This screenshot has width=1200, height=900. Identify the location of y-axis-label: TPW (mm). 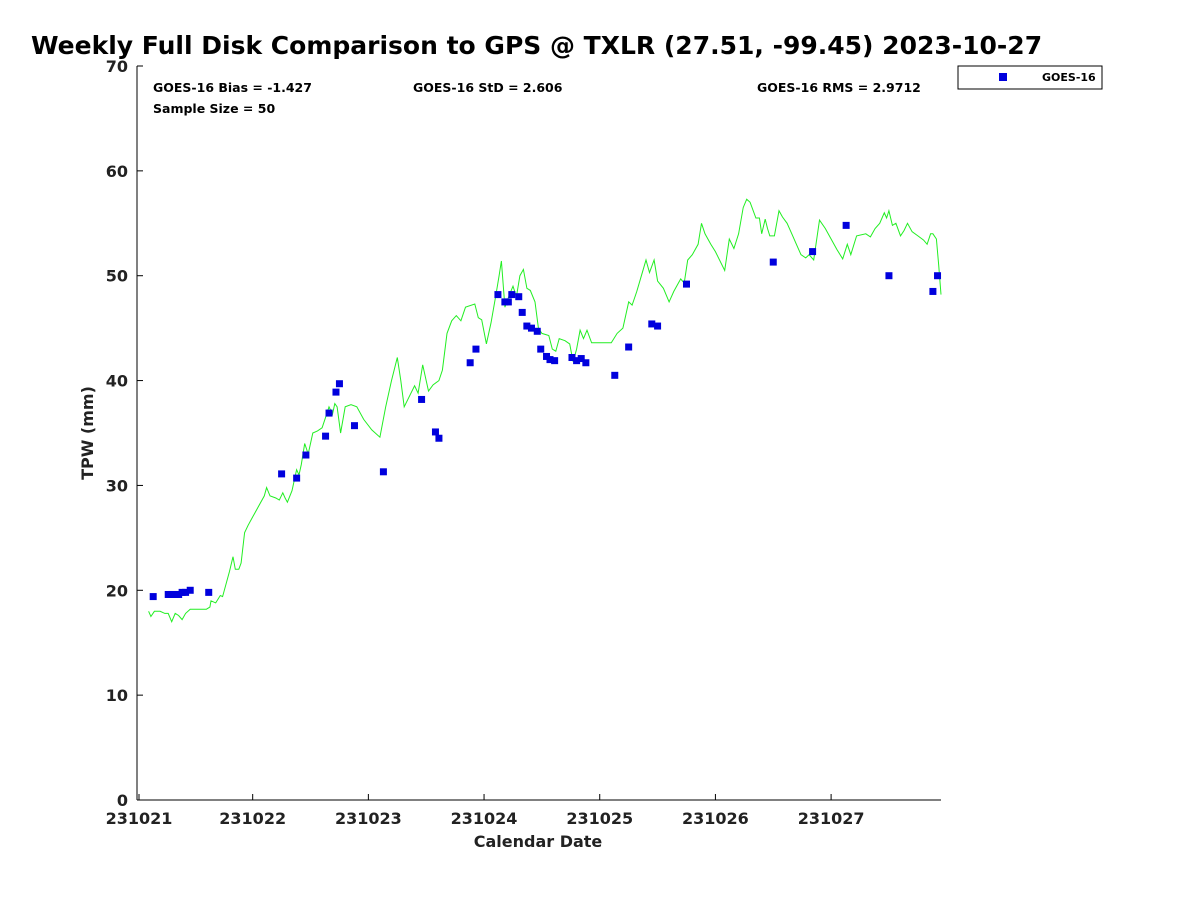
(87, 433).